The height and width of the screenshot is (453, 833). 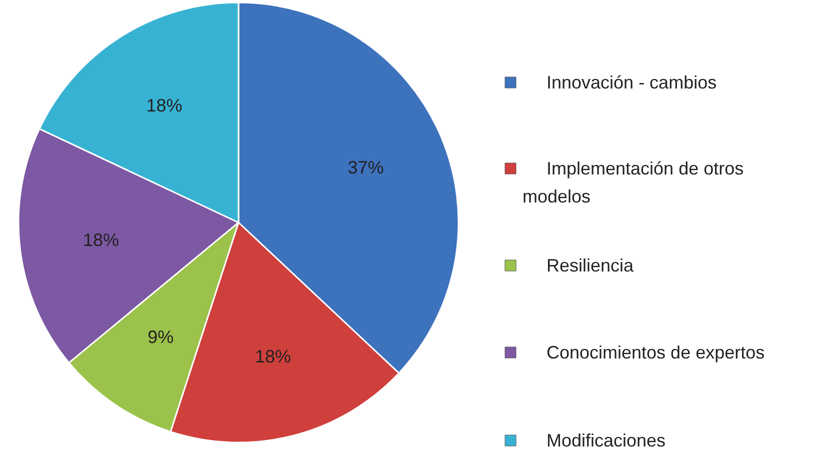 I want to click on legend-label: Implementación de otros modelos, so click(x=633, y=182).